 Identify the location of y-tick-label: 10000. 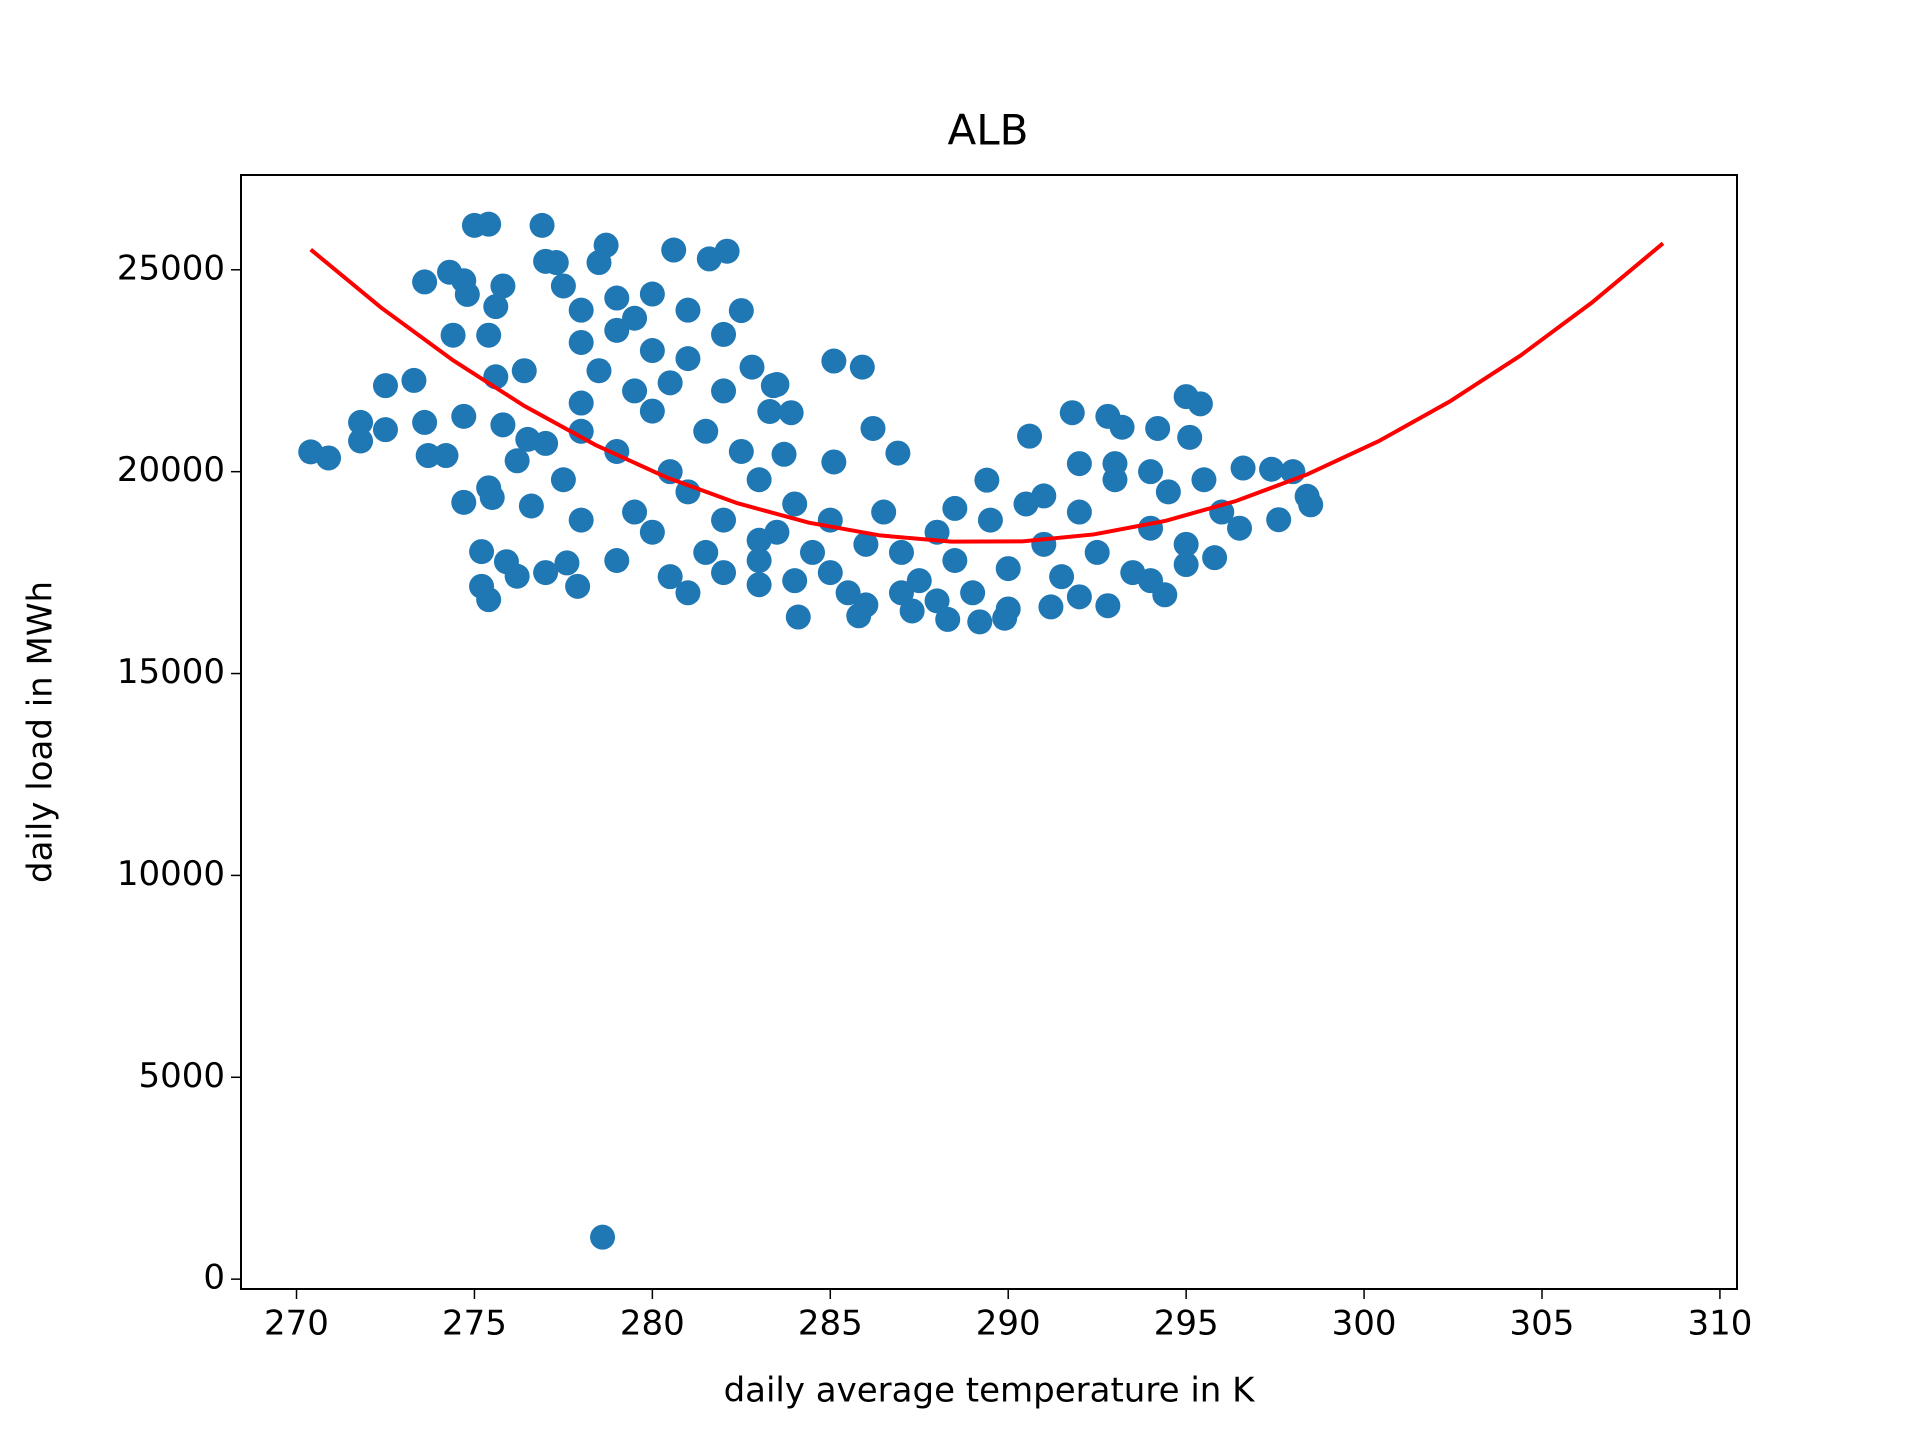
(171, 874).